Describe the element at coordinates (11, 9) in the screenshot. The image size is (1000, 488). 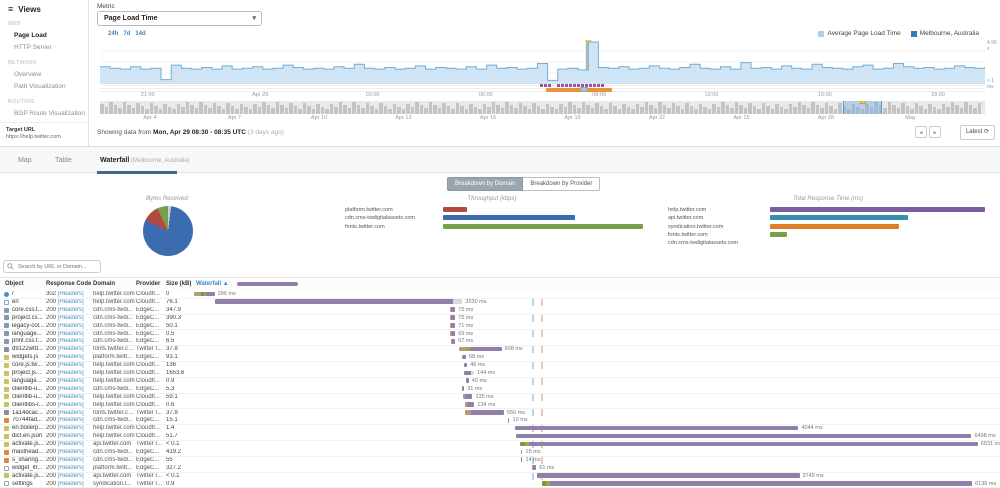
I see `menu-icon: ≡` at that location.